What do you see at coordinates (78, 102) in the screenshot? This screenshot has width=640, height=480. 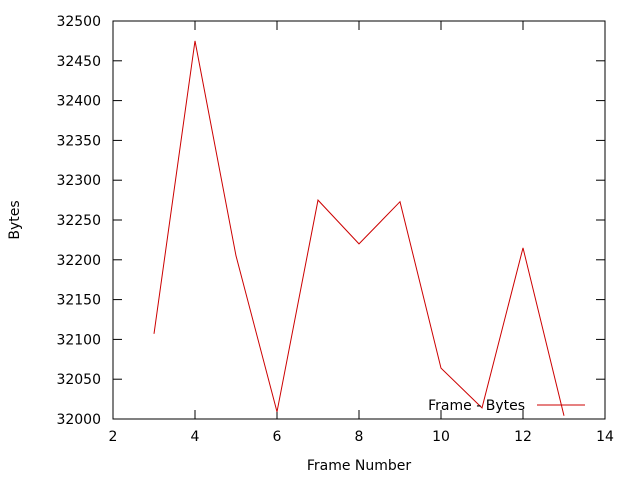 I see `y-tick-label: 32400` at bounding box center [78, 102].